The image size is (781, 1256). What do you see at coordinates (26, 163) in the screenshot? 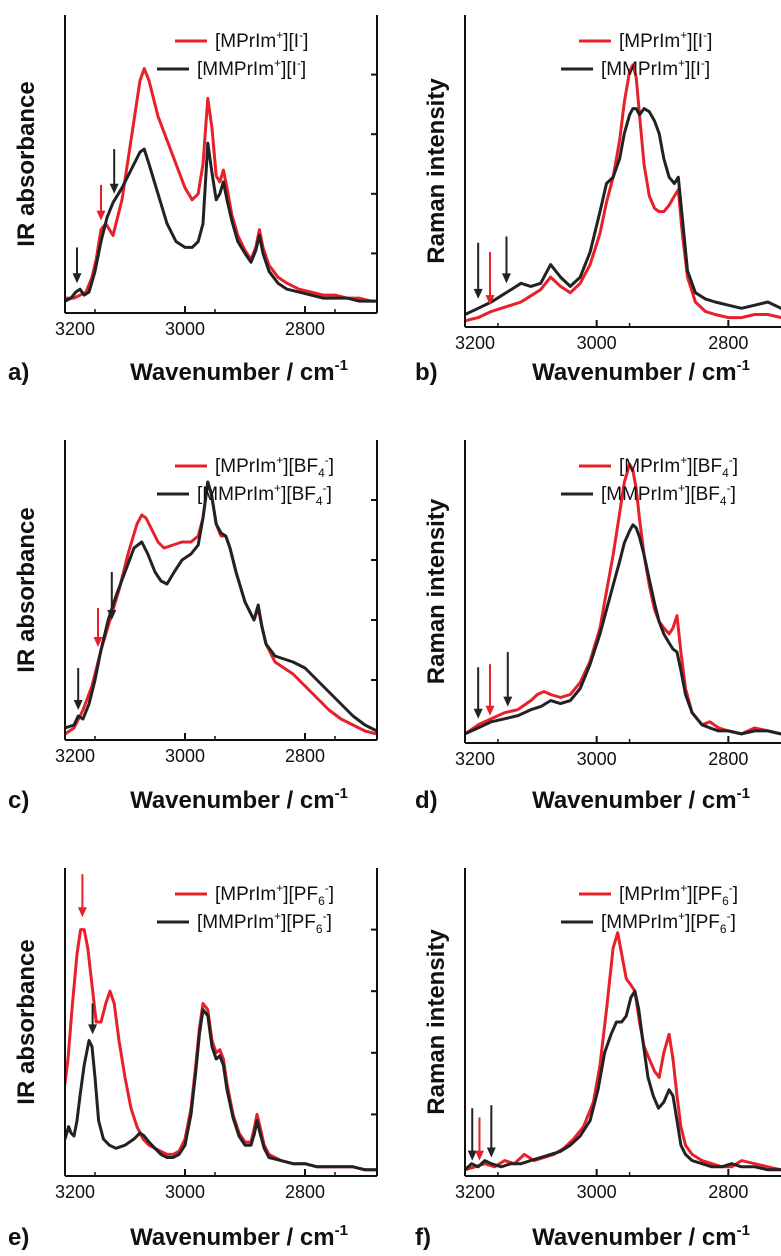
I see `y-axis-title: IR absorbance` at bounding box center [26, 163].